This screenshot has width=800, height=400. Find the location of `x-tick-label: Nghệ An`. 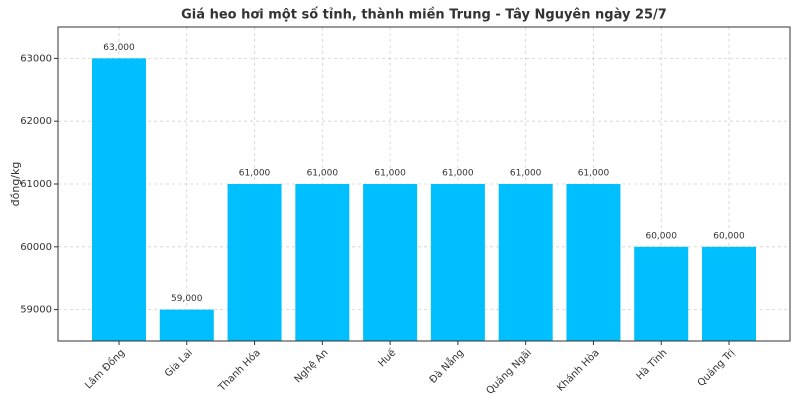

x-tick-label: Nghệ An is located at coordinates (311, 366).